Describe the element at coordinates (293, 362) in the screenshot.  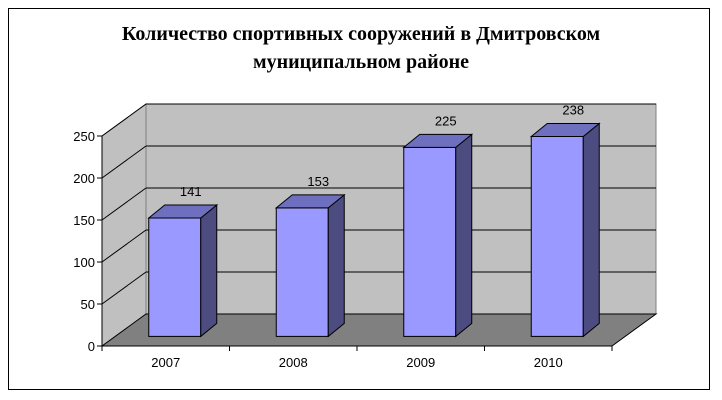
I see `x-tick-label: 2008` at that location.